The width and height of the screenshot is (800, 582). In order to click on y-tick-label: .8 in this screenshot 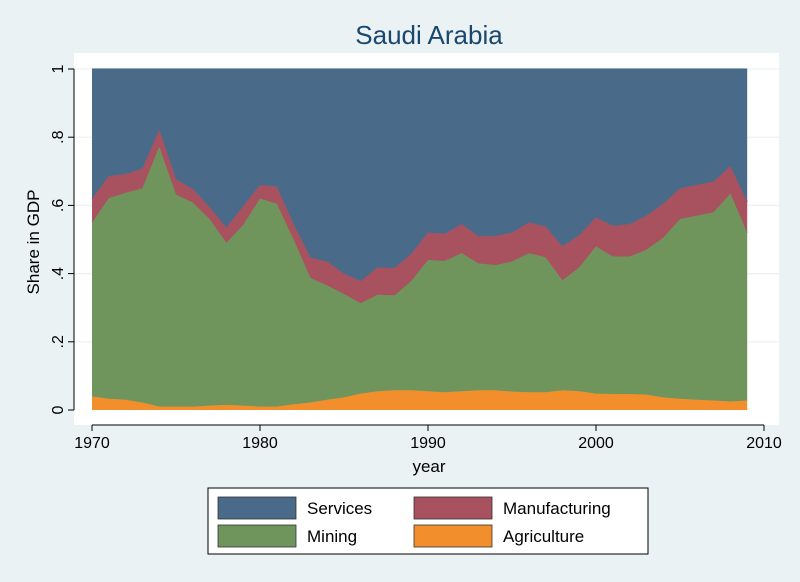, I will do `click(58, 136)`.